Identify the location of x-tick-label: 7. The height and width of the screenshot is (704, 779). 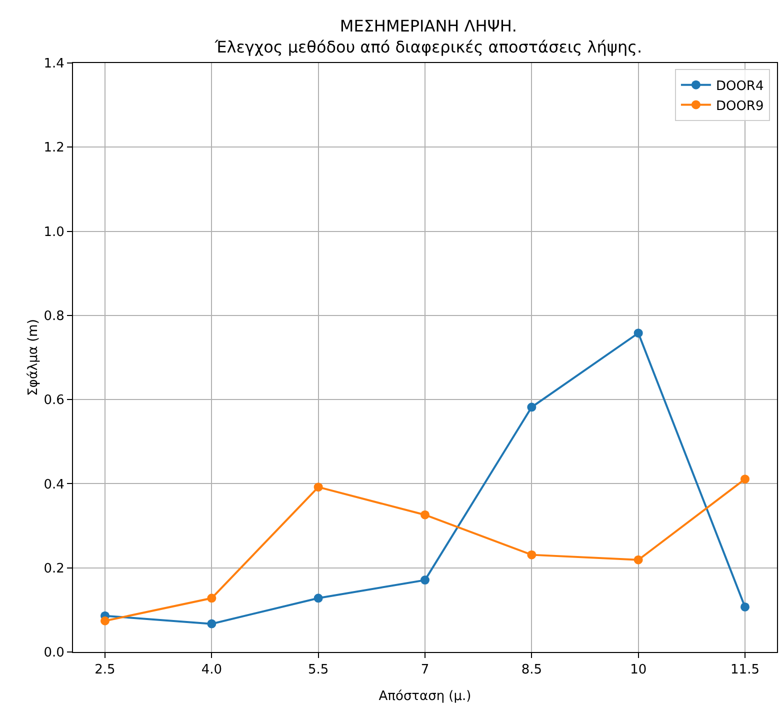
(425, 670).